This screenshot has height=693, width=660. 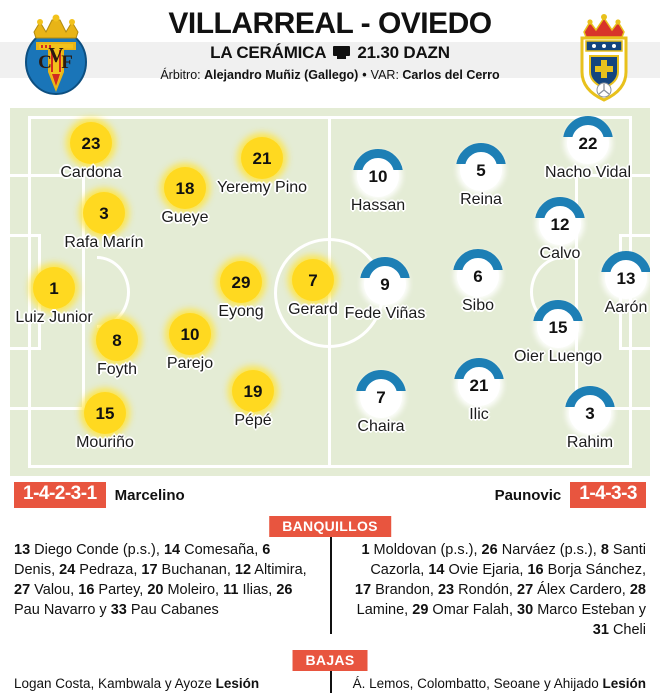 I want to click on player-number: 13, so click(x=626, y=278).